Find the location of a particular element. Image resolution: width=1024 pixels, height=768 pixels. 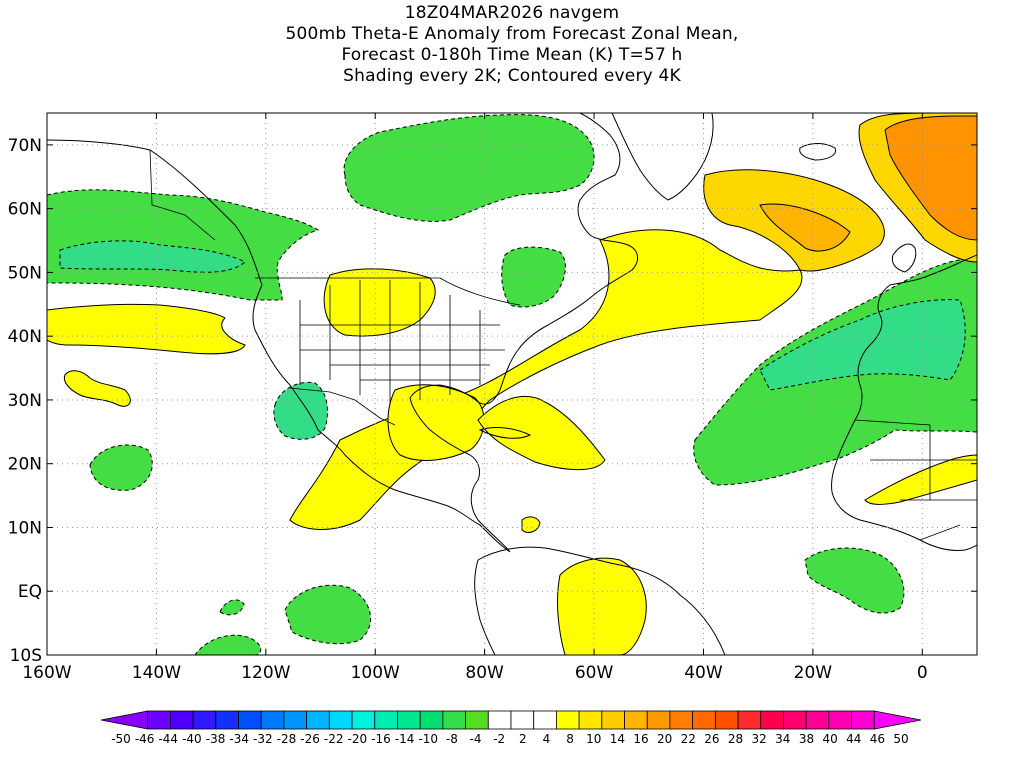

colorbar-label: -38 is located at coordinates (216, 739).